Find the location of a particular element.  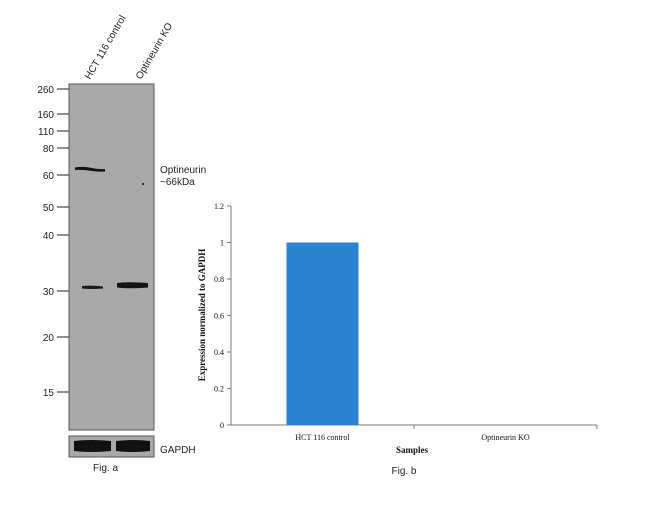

chart-x-axis-title: Samples is located at coordinates (412, 450).